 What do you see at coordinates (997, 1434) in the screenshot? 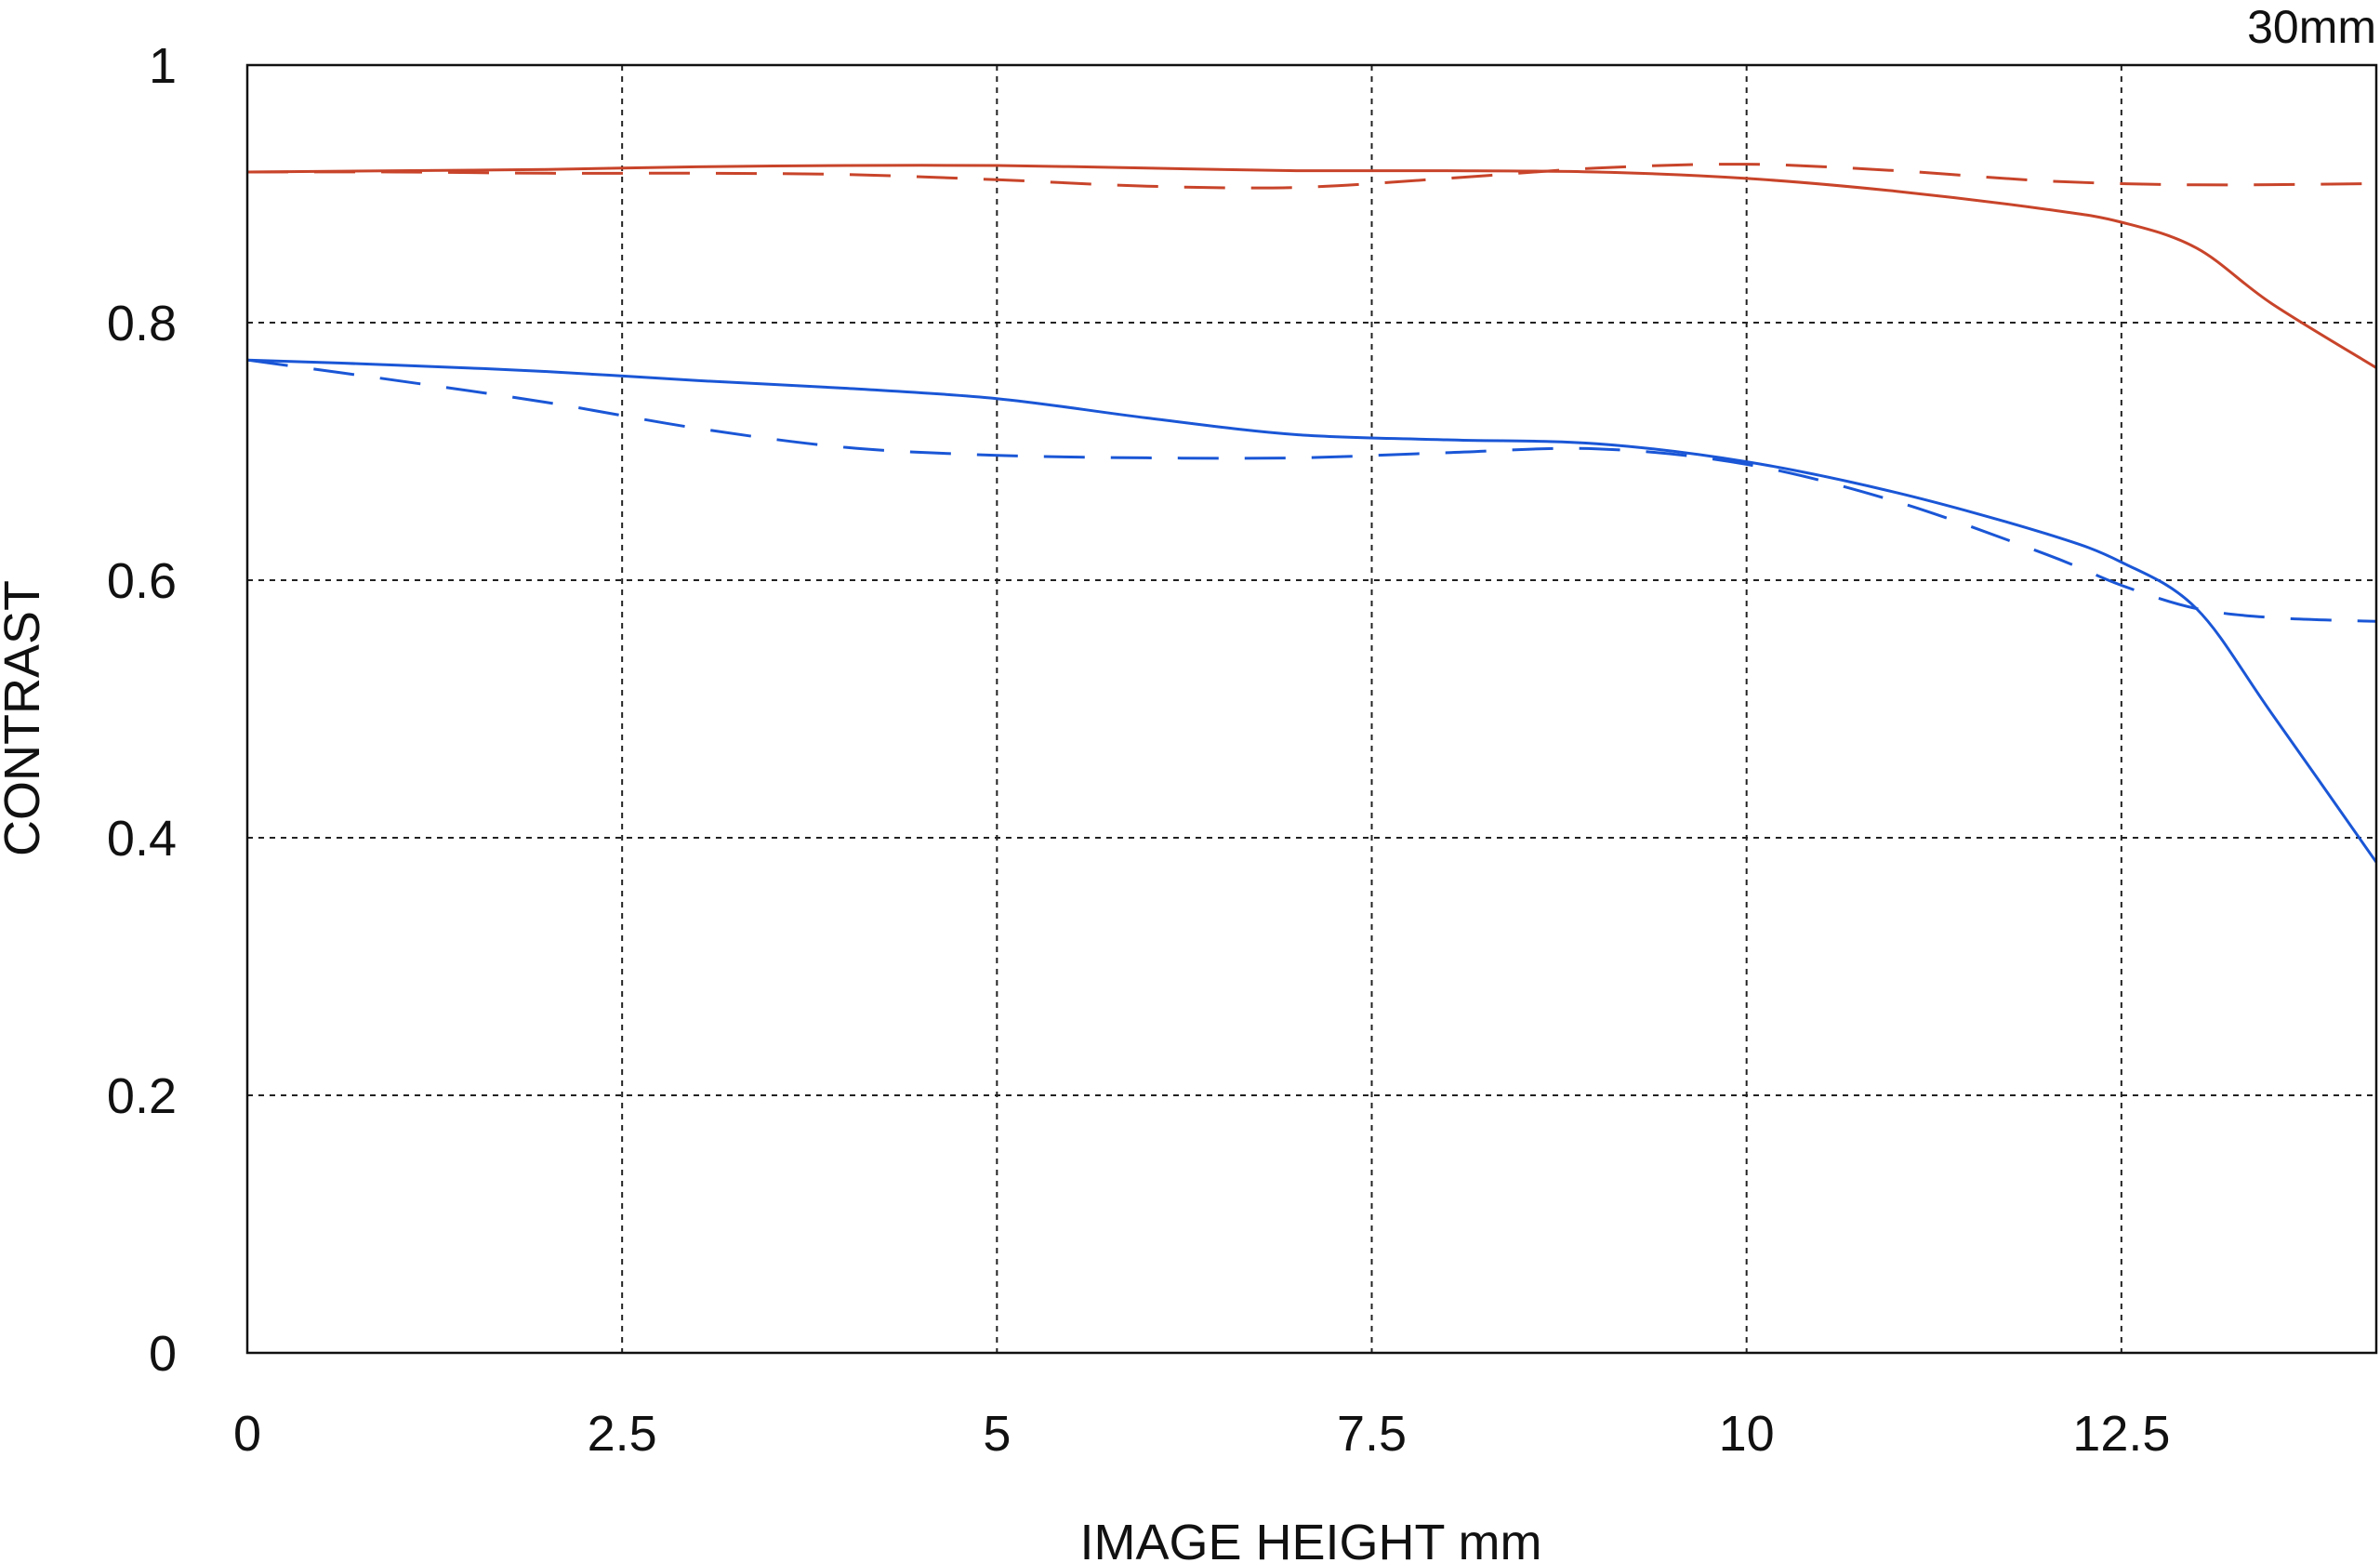
I see `x-tick-label: 5` at bounding box center [997, 1434].